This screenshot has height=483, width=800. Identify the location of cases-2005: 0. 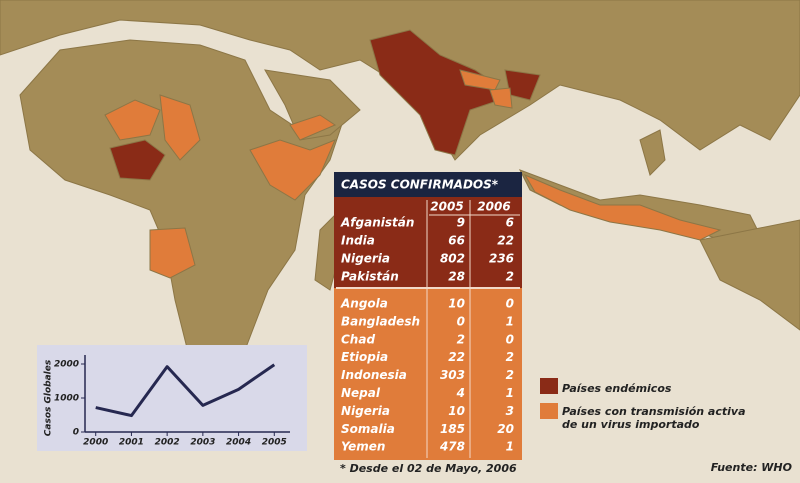
(461, 321).